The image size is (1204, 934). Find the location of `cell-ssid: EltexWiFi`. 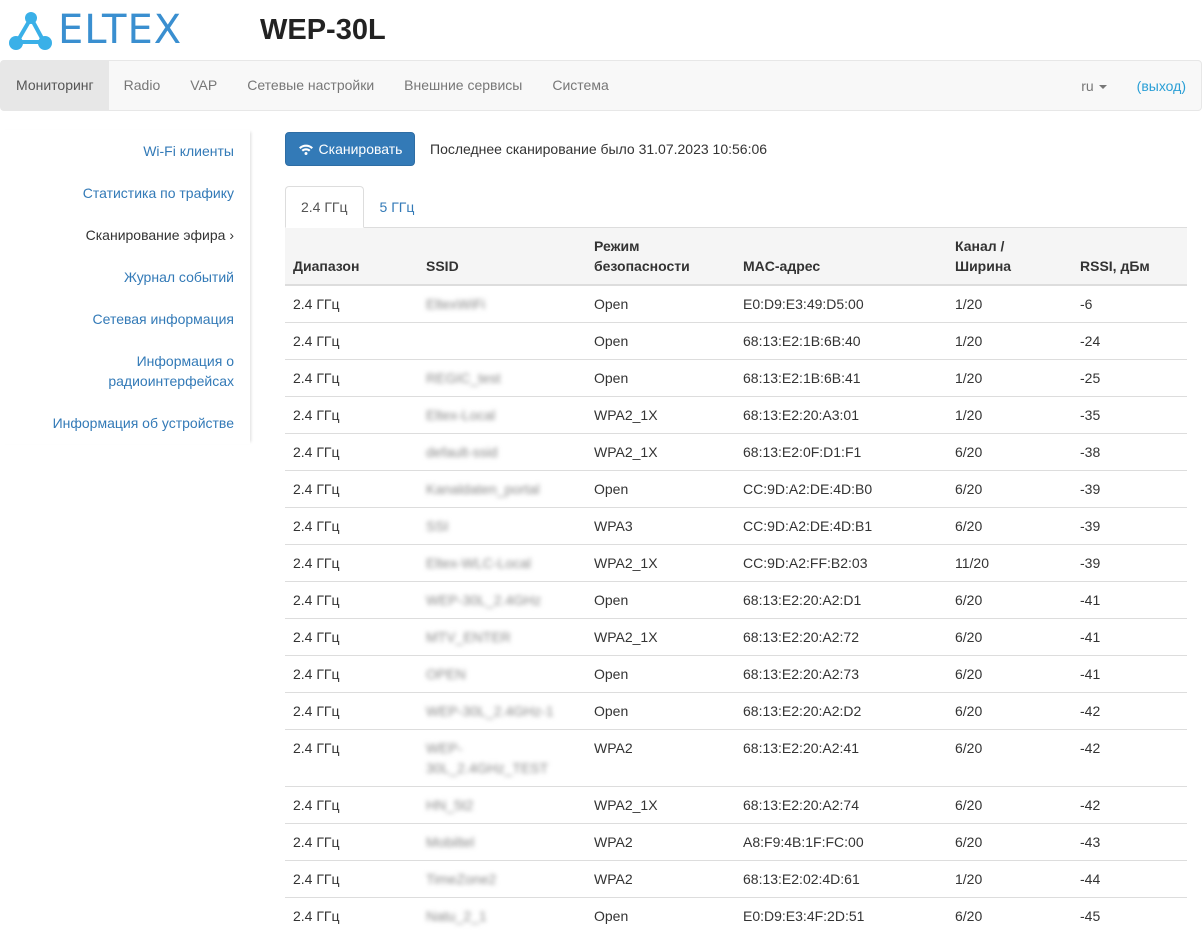

cell-ssid: EltexWiFi is located at coordinates (502, 304).